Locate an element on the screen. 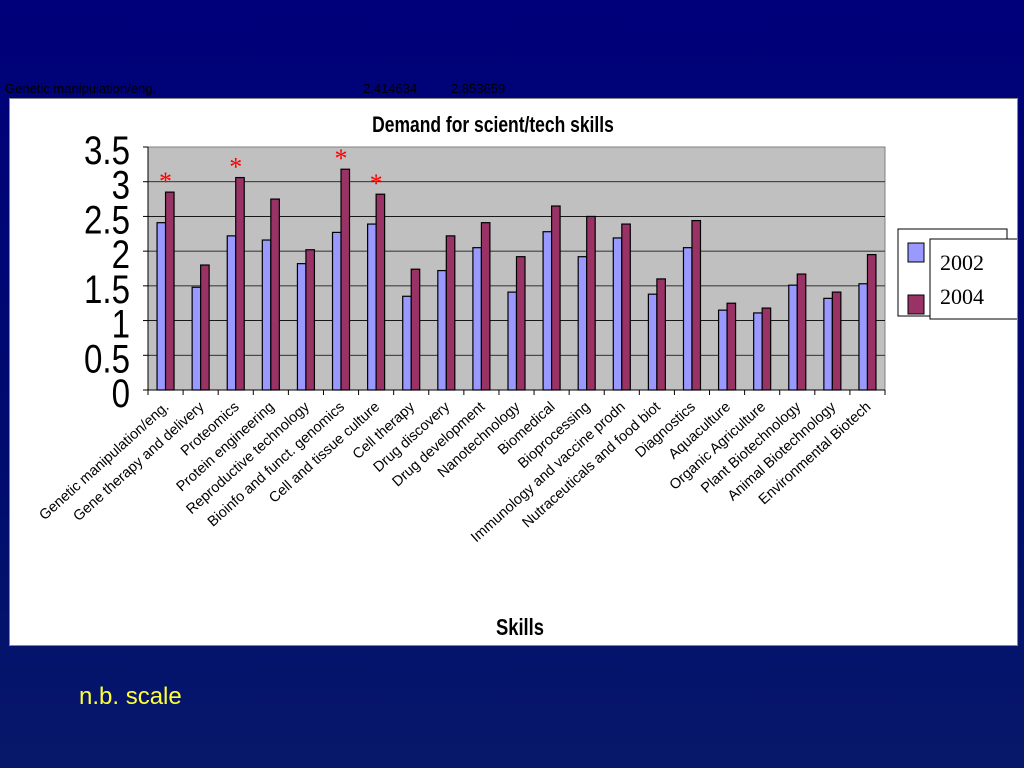 The width and height of the screenshot is (1024, 768). y-tick-label: 2.5 is located at coordinates (107, 220).